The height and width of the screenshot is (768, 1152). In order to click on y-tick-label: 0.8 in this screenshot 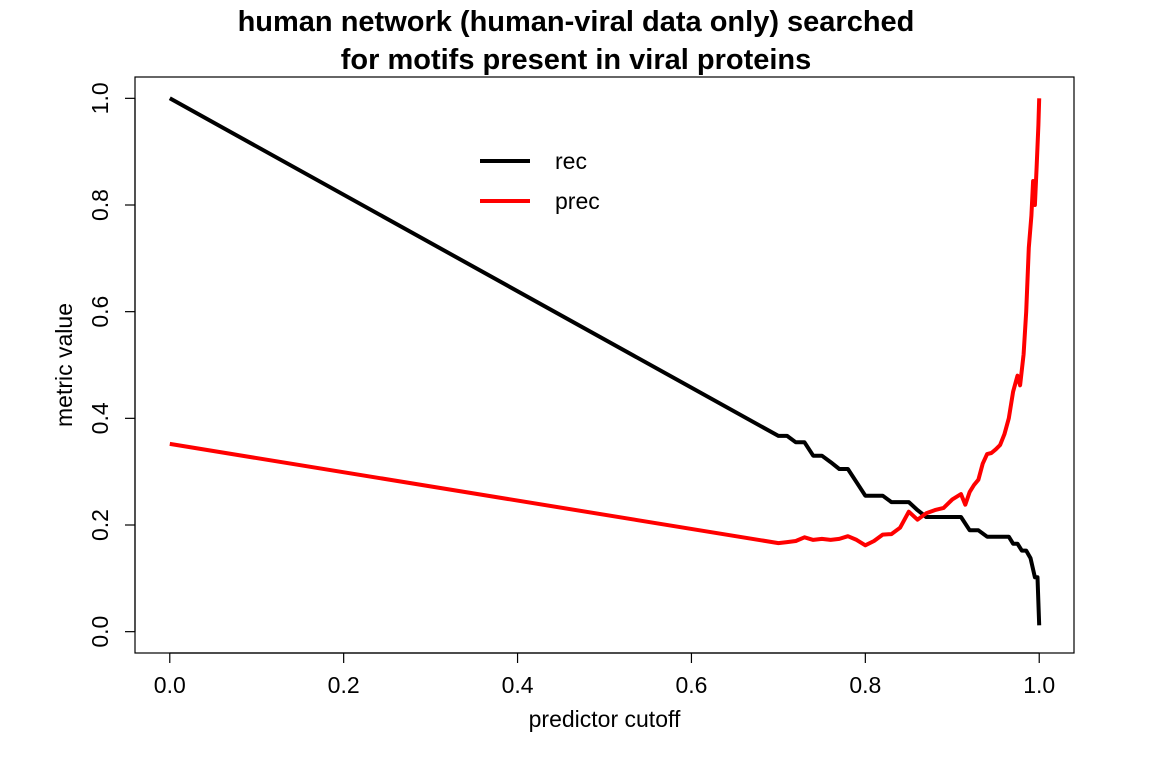, I will do `click(100, 205)`.